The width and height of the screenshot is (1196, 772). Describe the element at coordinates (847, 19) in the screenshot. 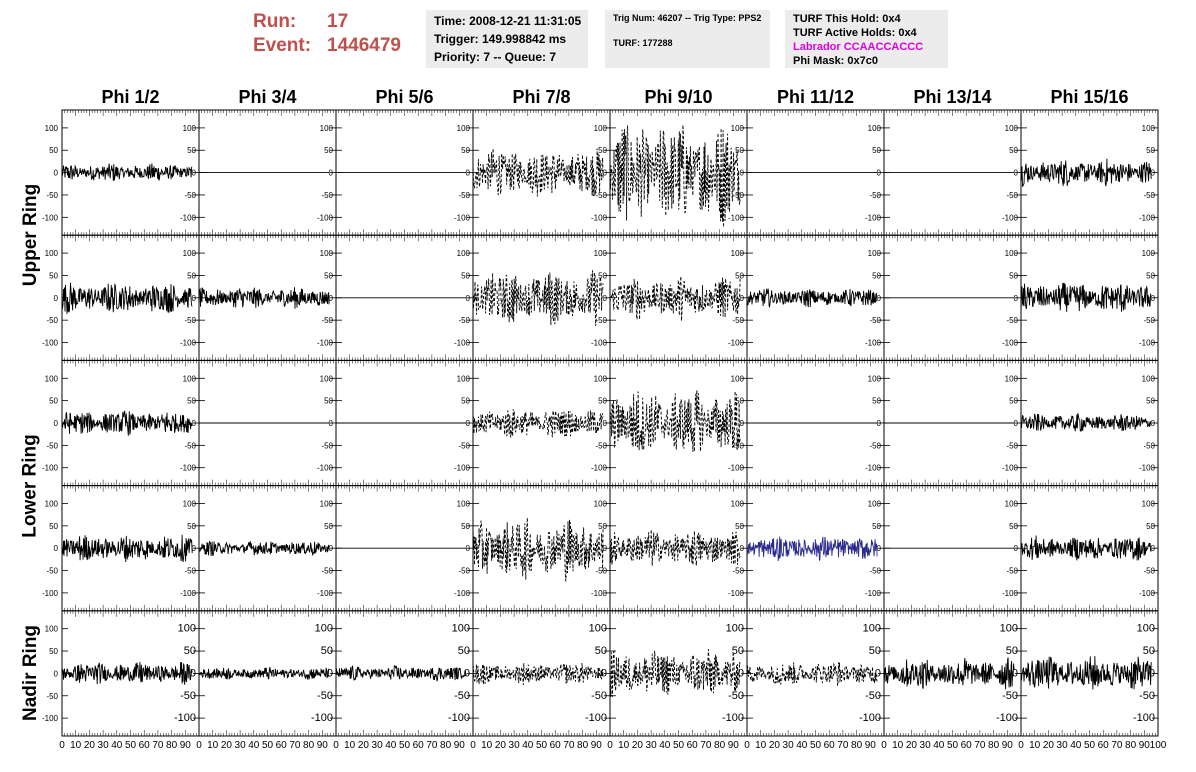

I see `turf-this-hold-text: TURF This Hold: 0x4` at that location.